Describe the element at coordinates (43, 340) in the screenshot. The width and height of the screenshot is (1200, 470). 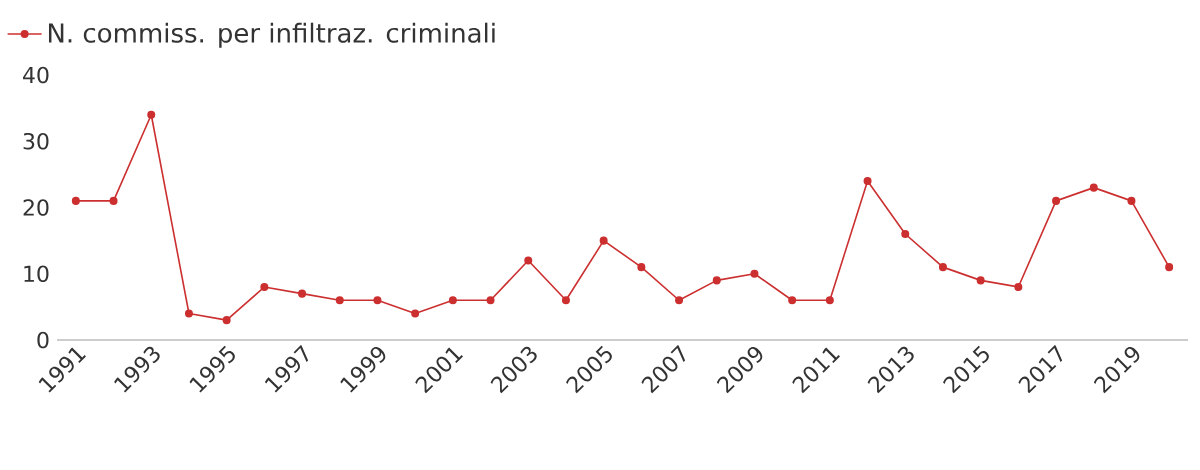
I see `y-tick-label: 0` at that location.